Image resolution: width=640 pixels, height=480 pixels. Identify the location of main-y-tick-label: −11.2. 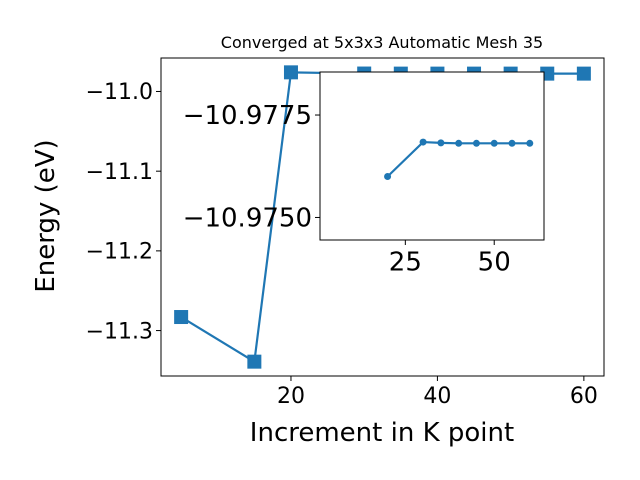
(119, 252).